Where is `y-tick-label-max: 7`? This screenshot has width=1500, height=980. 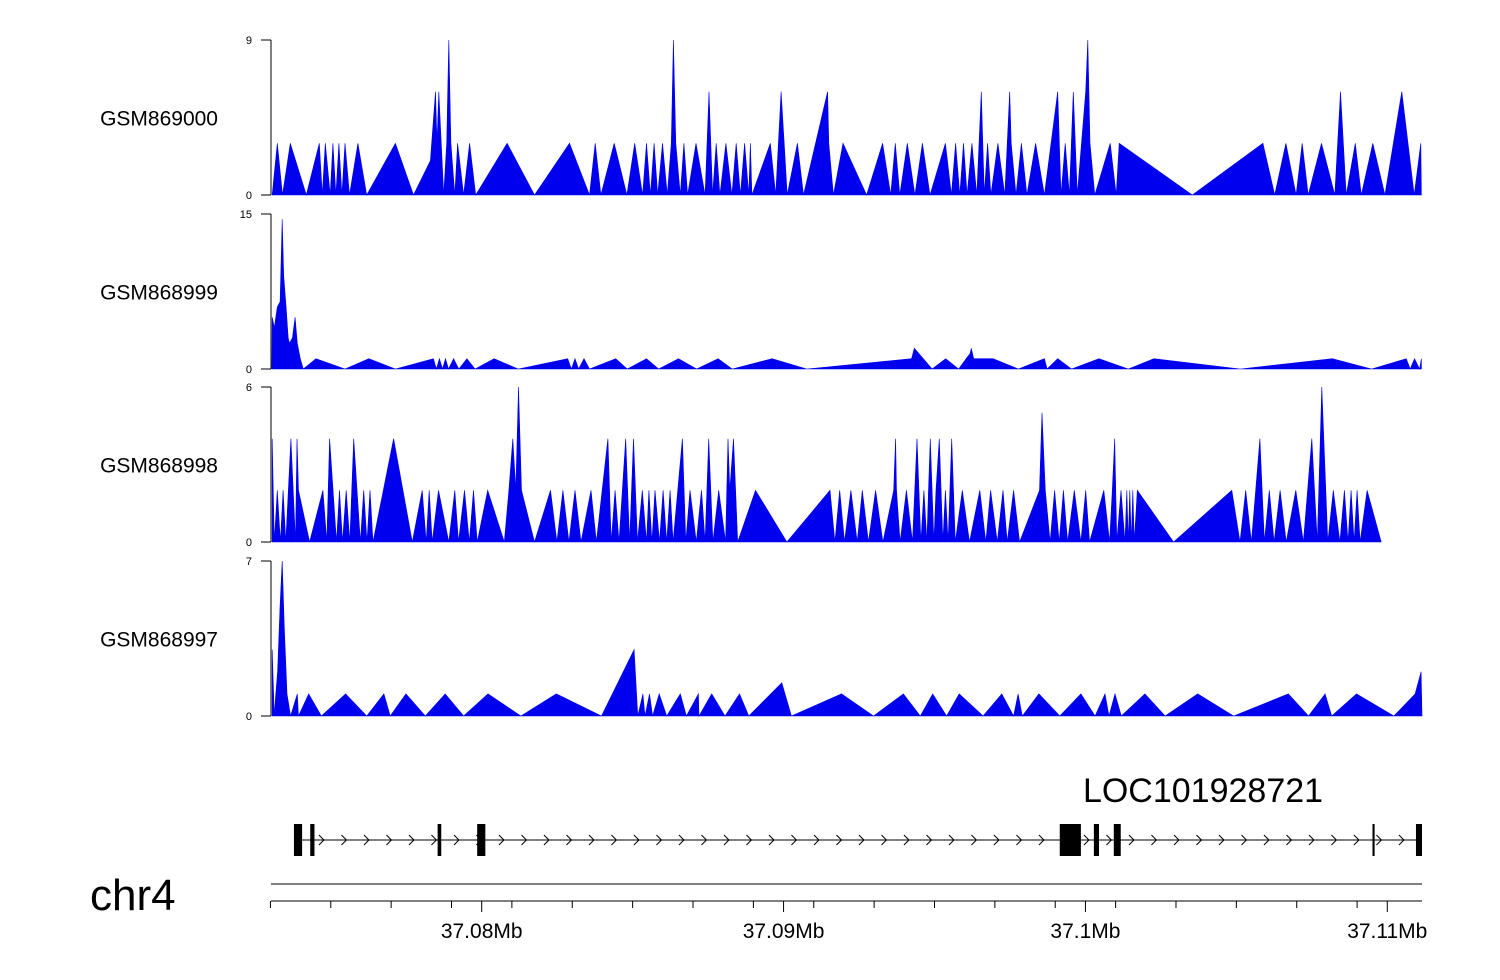
y-tick-label-max: 7 is located at coordinates (249, 562).